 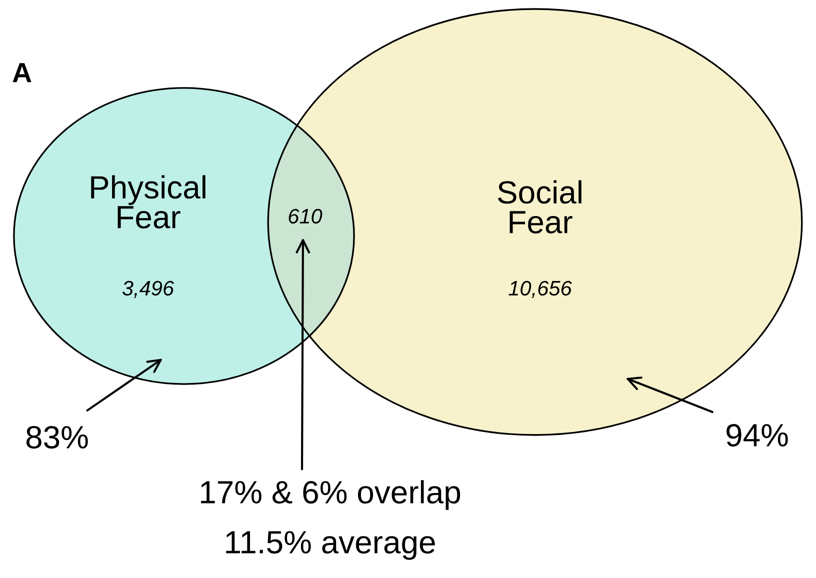 What do you see at coordinates (757, 435) in the screenshot?
I see `text: 94%` at bounding box center [757, 435].